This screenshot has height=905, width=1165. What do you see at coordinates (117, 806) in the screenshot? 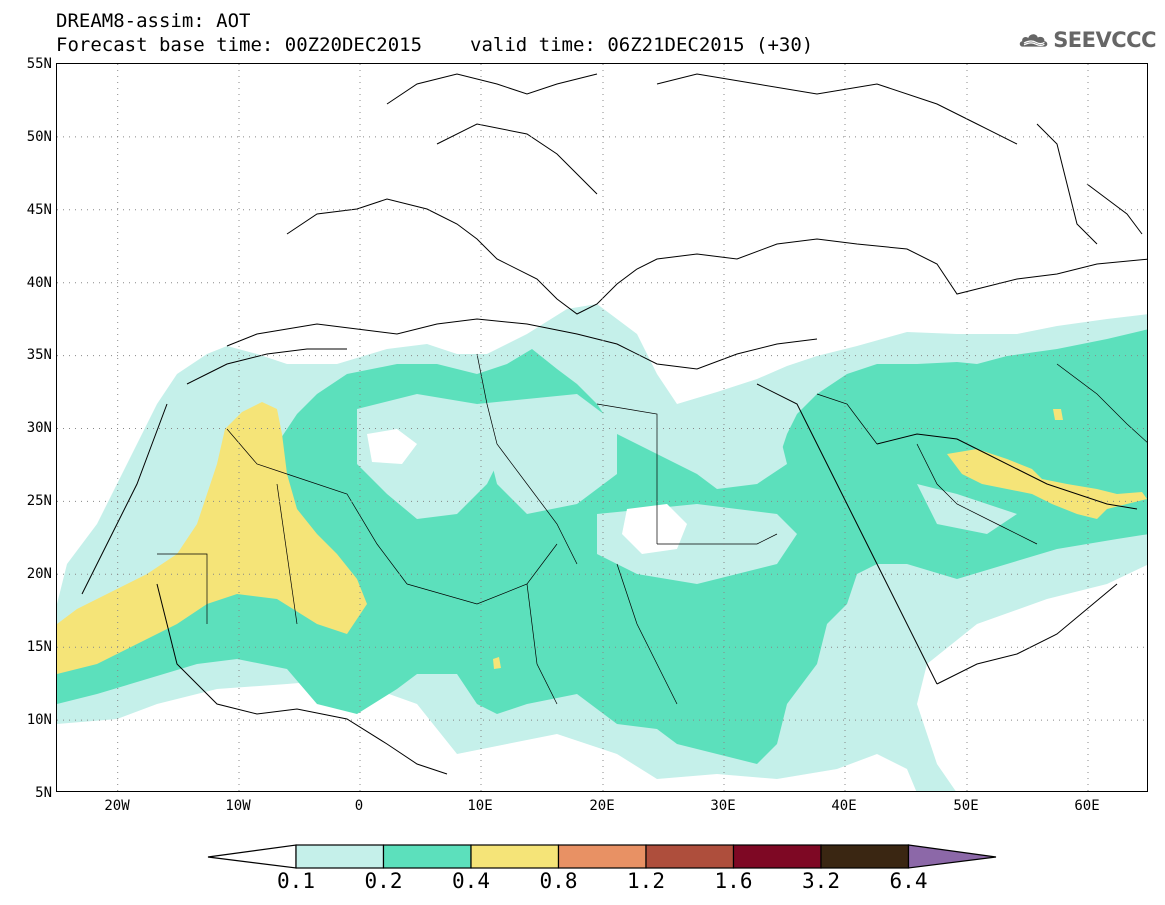
I see `lon-tick-label: 20W` at bounding box center [117, 806].